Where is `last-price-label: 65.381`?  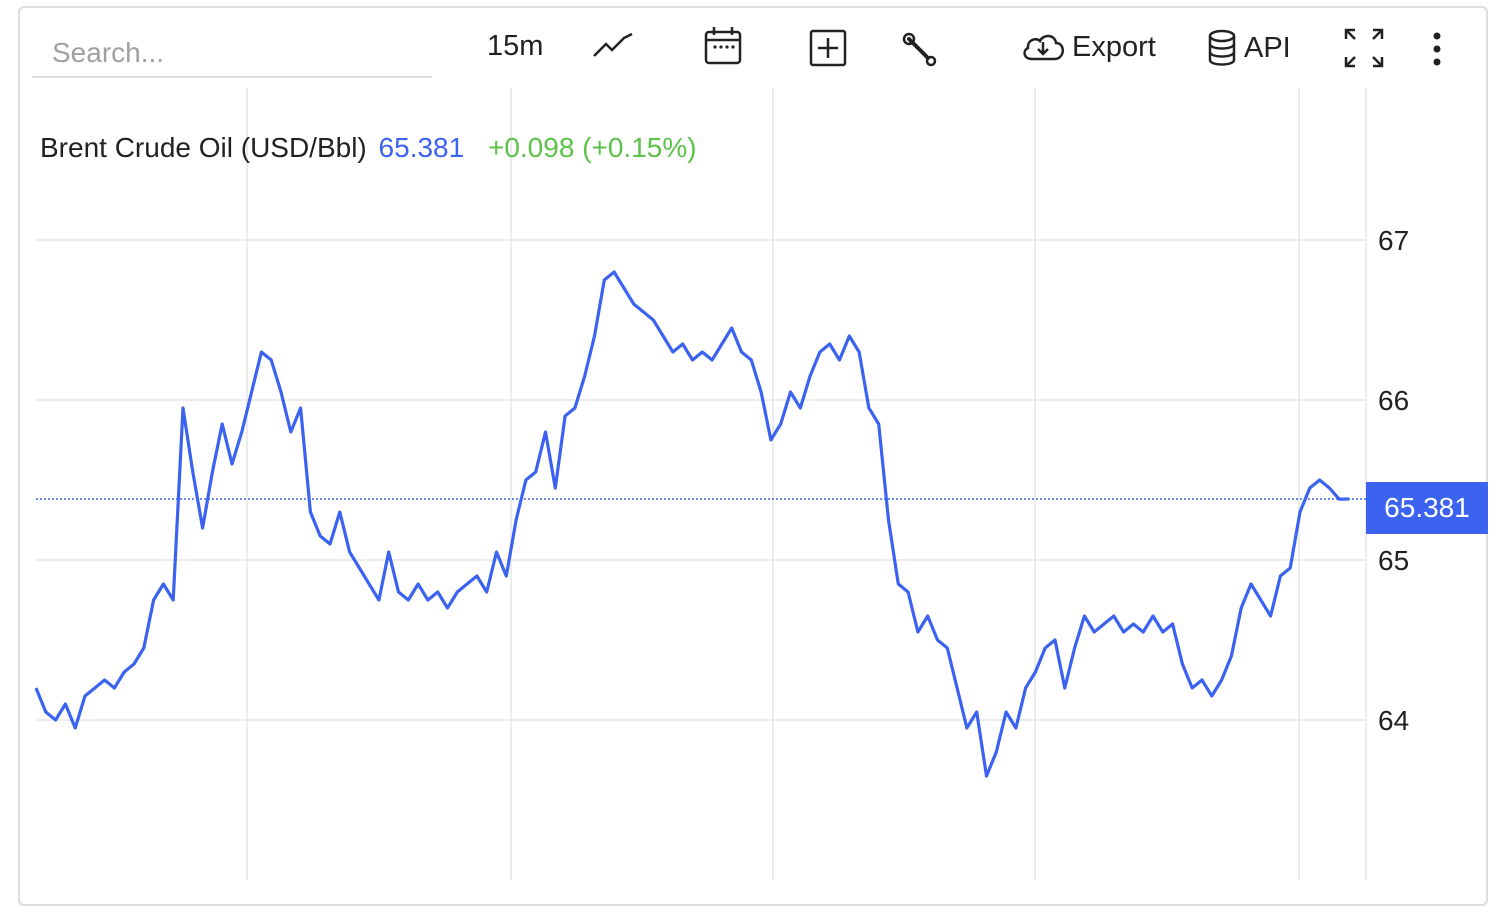
last-price-label: 65.381 is located at coordinates (1427, 507).